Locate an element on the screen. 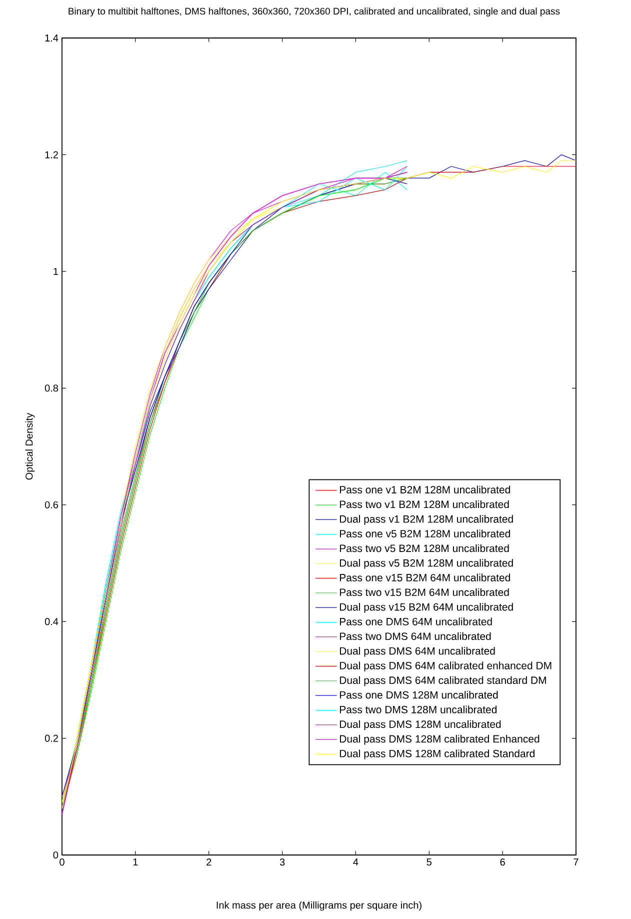 This screenshot has height=919, width=631. x-tick-label: 2 is located at coordinates (209, 862).